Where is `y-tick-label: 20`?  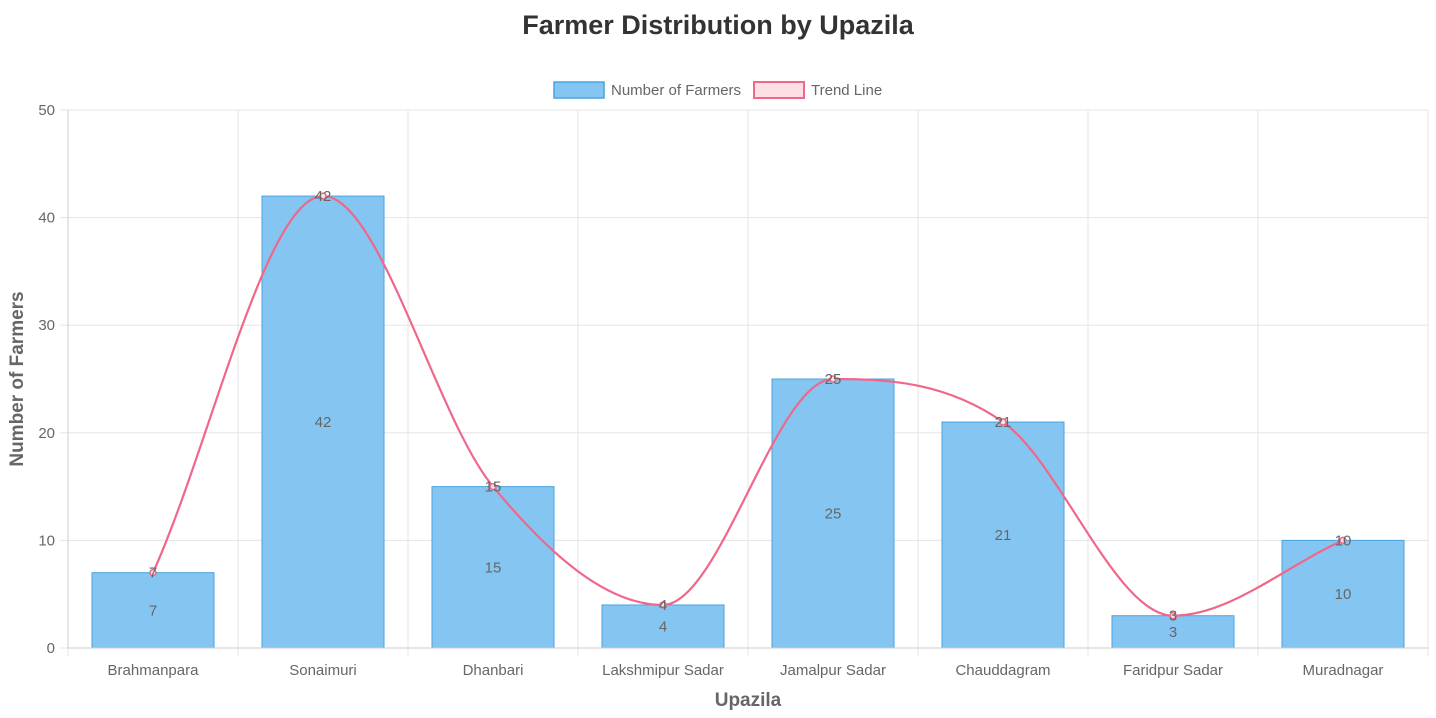
y-tick-label: 20 is located at coordinates (46, 433).